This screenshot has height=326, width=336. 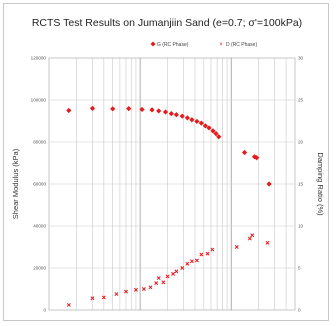 I want to click on y-tick-label: 20000, so click(x=39, y=268).